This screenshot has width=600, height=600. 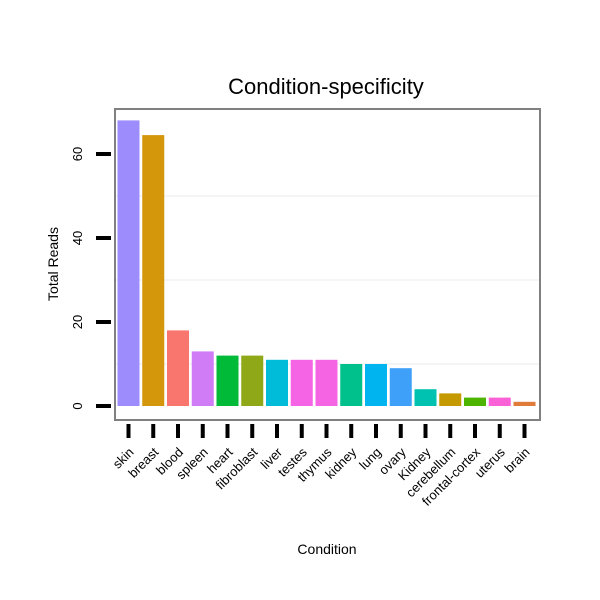 I want to click on bar-testes, so click(x=301, y=382).